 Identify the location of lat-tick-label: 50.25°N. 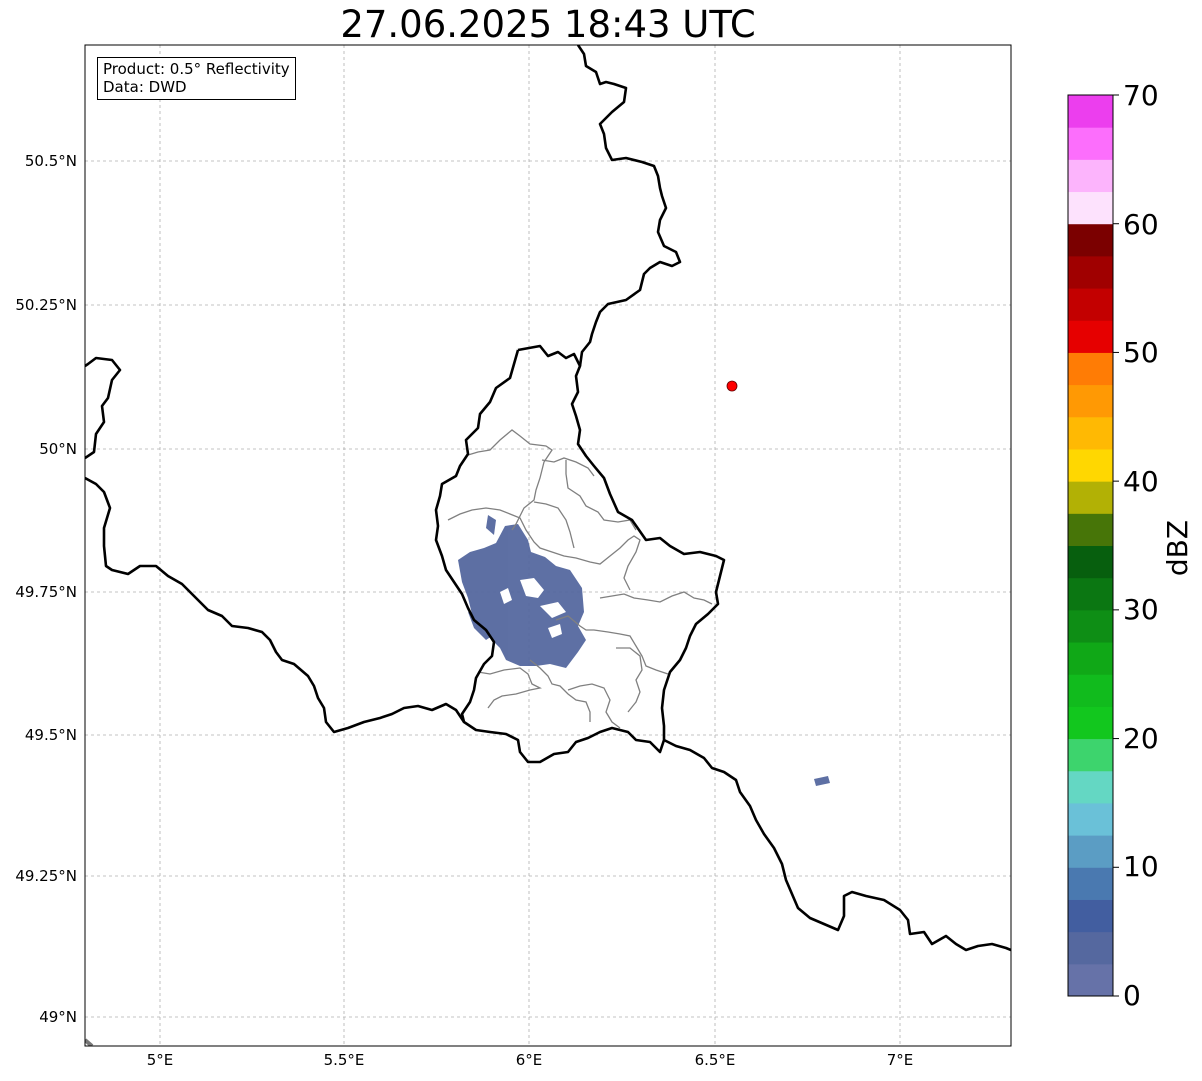
(46, 305).